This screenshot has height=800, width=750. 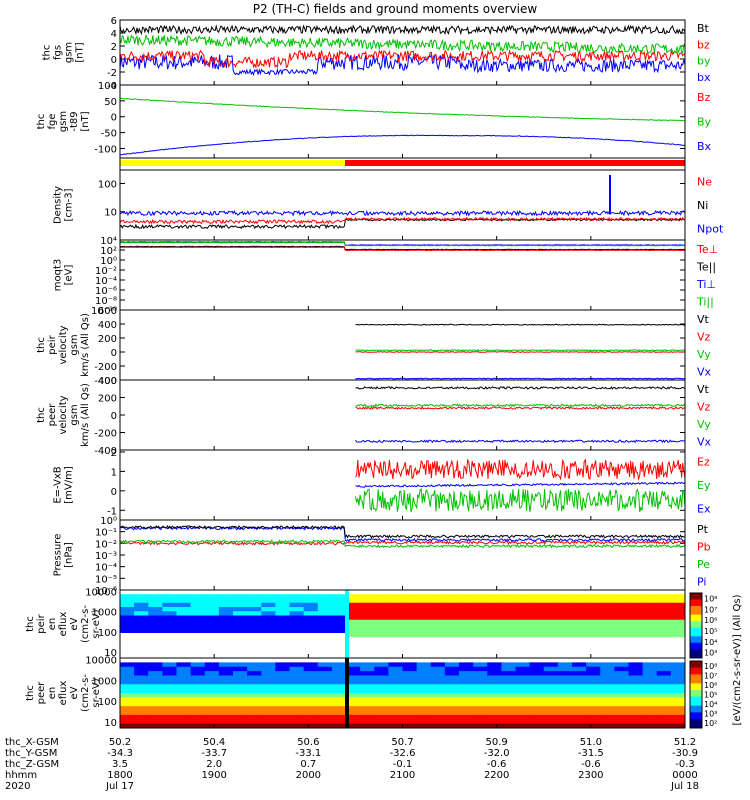 I want to click on ytick-label: 2, so click(x=114, y=47).